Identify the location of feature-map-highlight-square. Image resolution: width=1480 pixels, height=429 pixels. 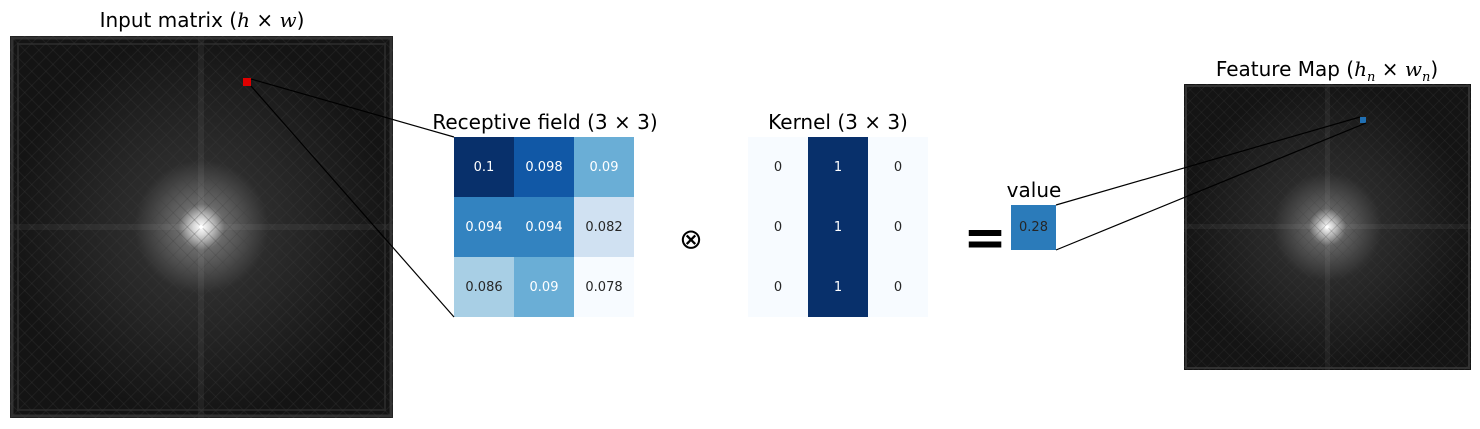
(1363, 120).